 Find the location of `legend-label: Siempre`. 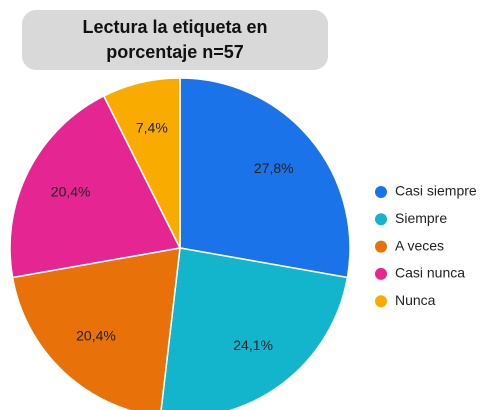

legend-label: Siempre is located at coordinates (421, 218).